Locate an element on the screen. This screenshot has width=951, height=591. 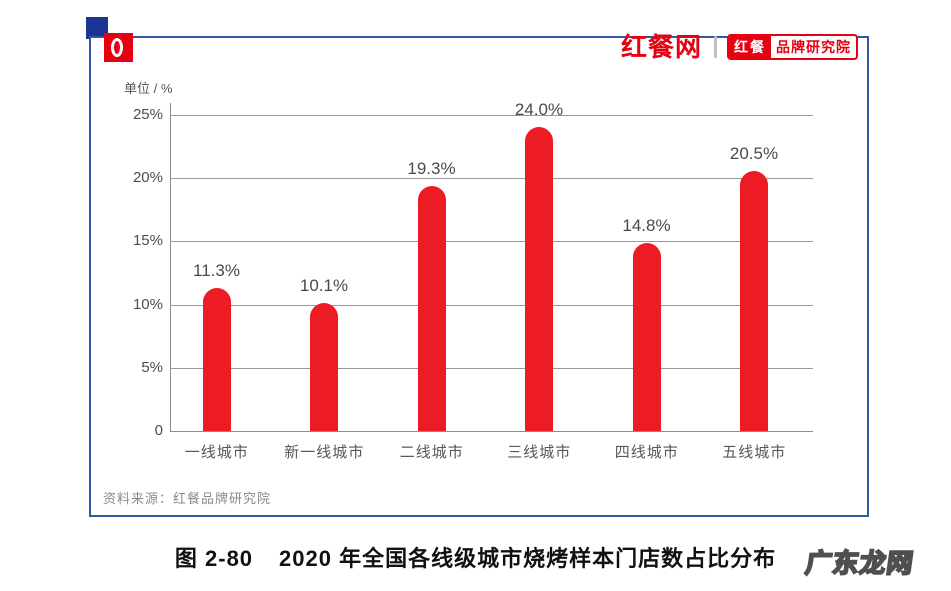
bar-tier5 is located at coordinates (754, 301).